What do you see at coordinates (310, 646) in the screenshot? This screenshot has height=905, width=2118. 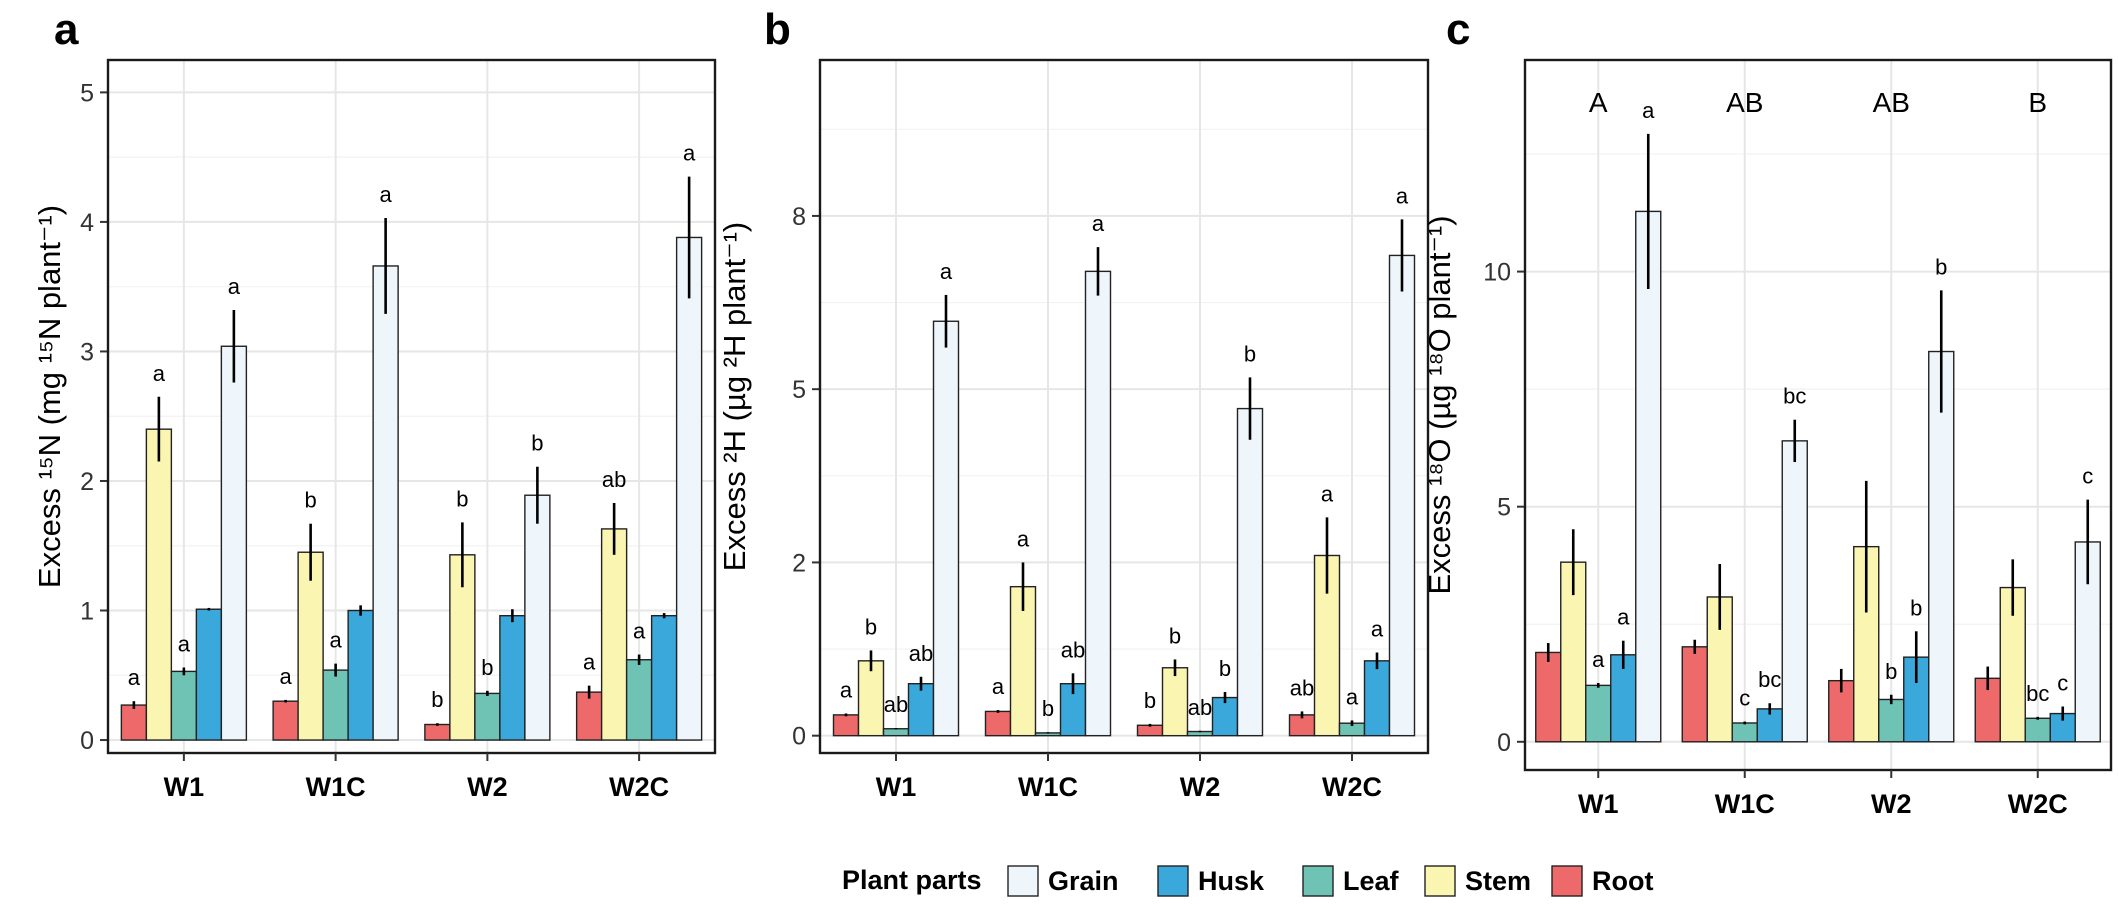 I see `bar-stem-w1c` at bounding box center [310, 646].